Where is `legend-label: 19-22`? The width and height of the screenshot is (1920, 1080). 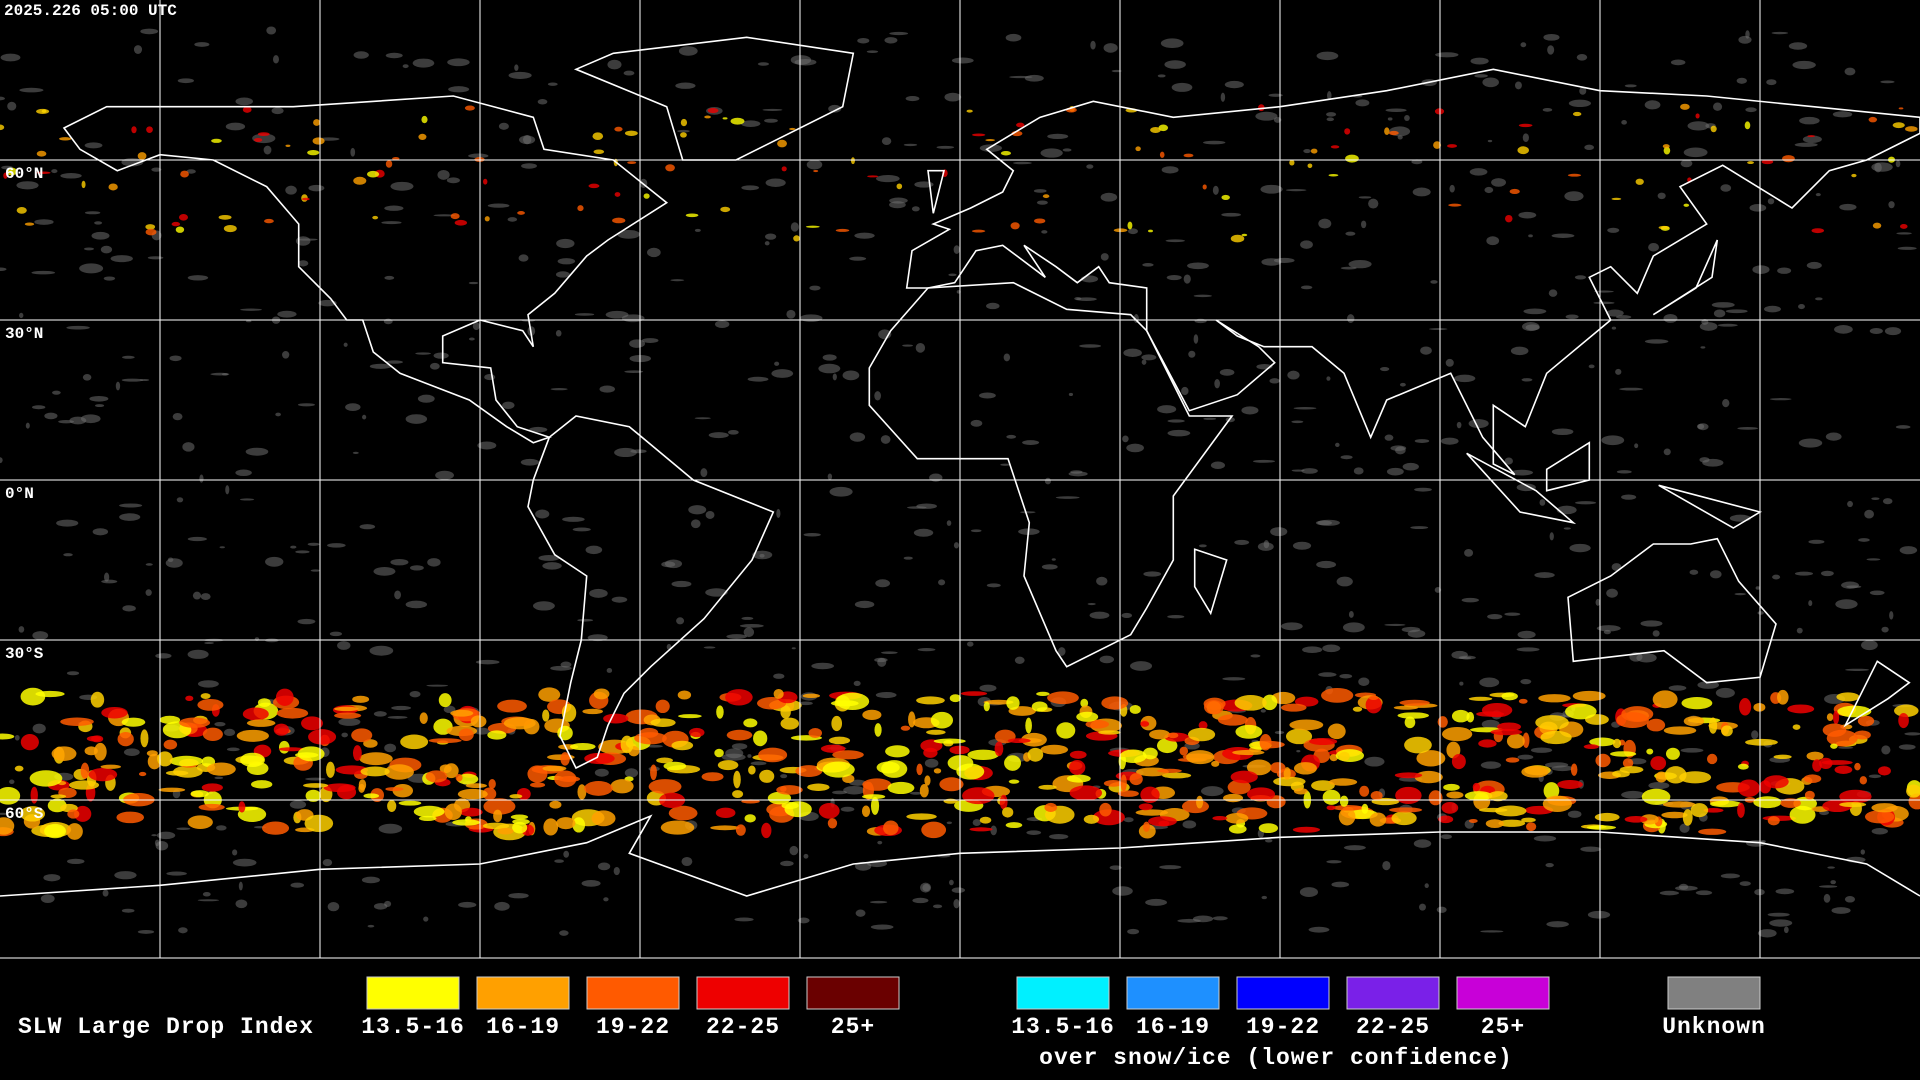
legend-label: 19-22 is located at coordinates (633, 1027).